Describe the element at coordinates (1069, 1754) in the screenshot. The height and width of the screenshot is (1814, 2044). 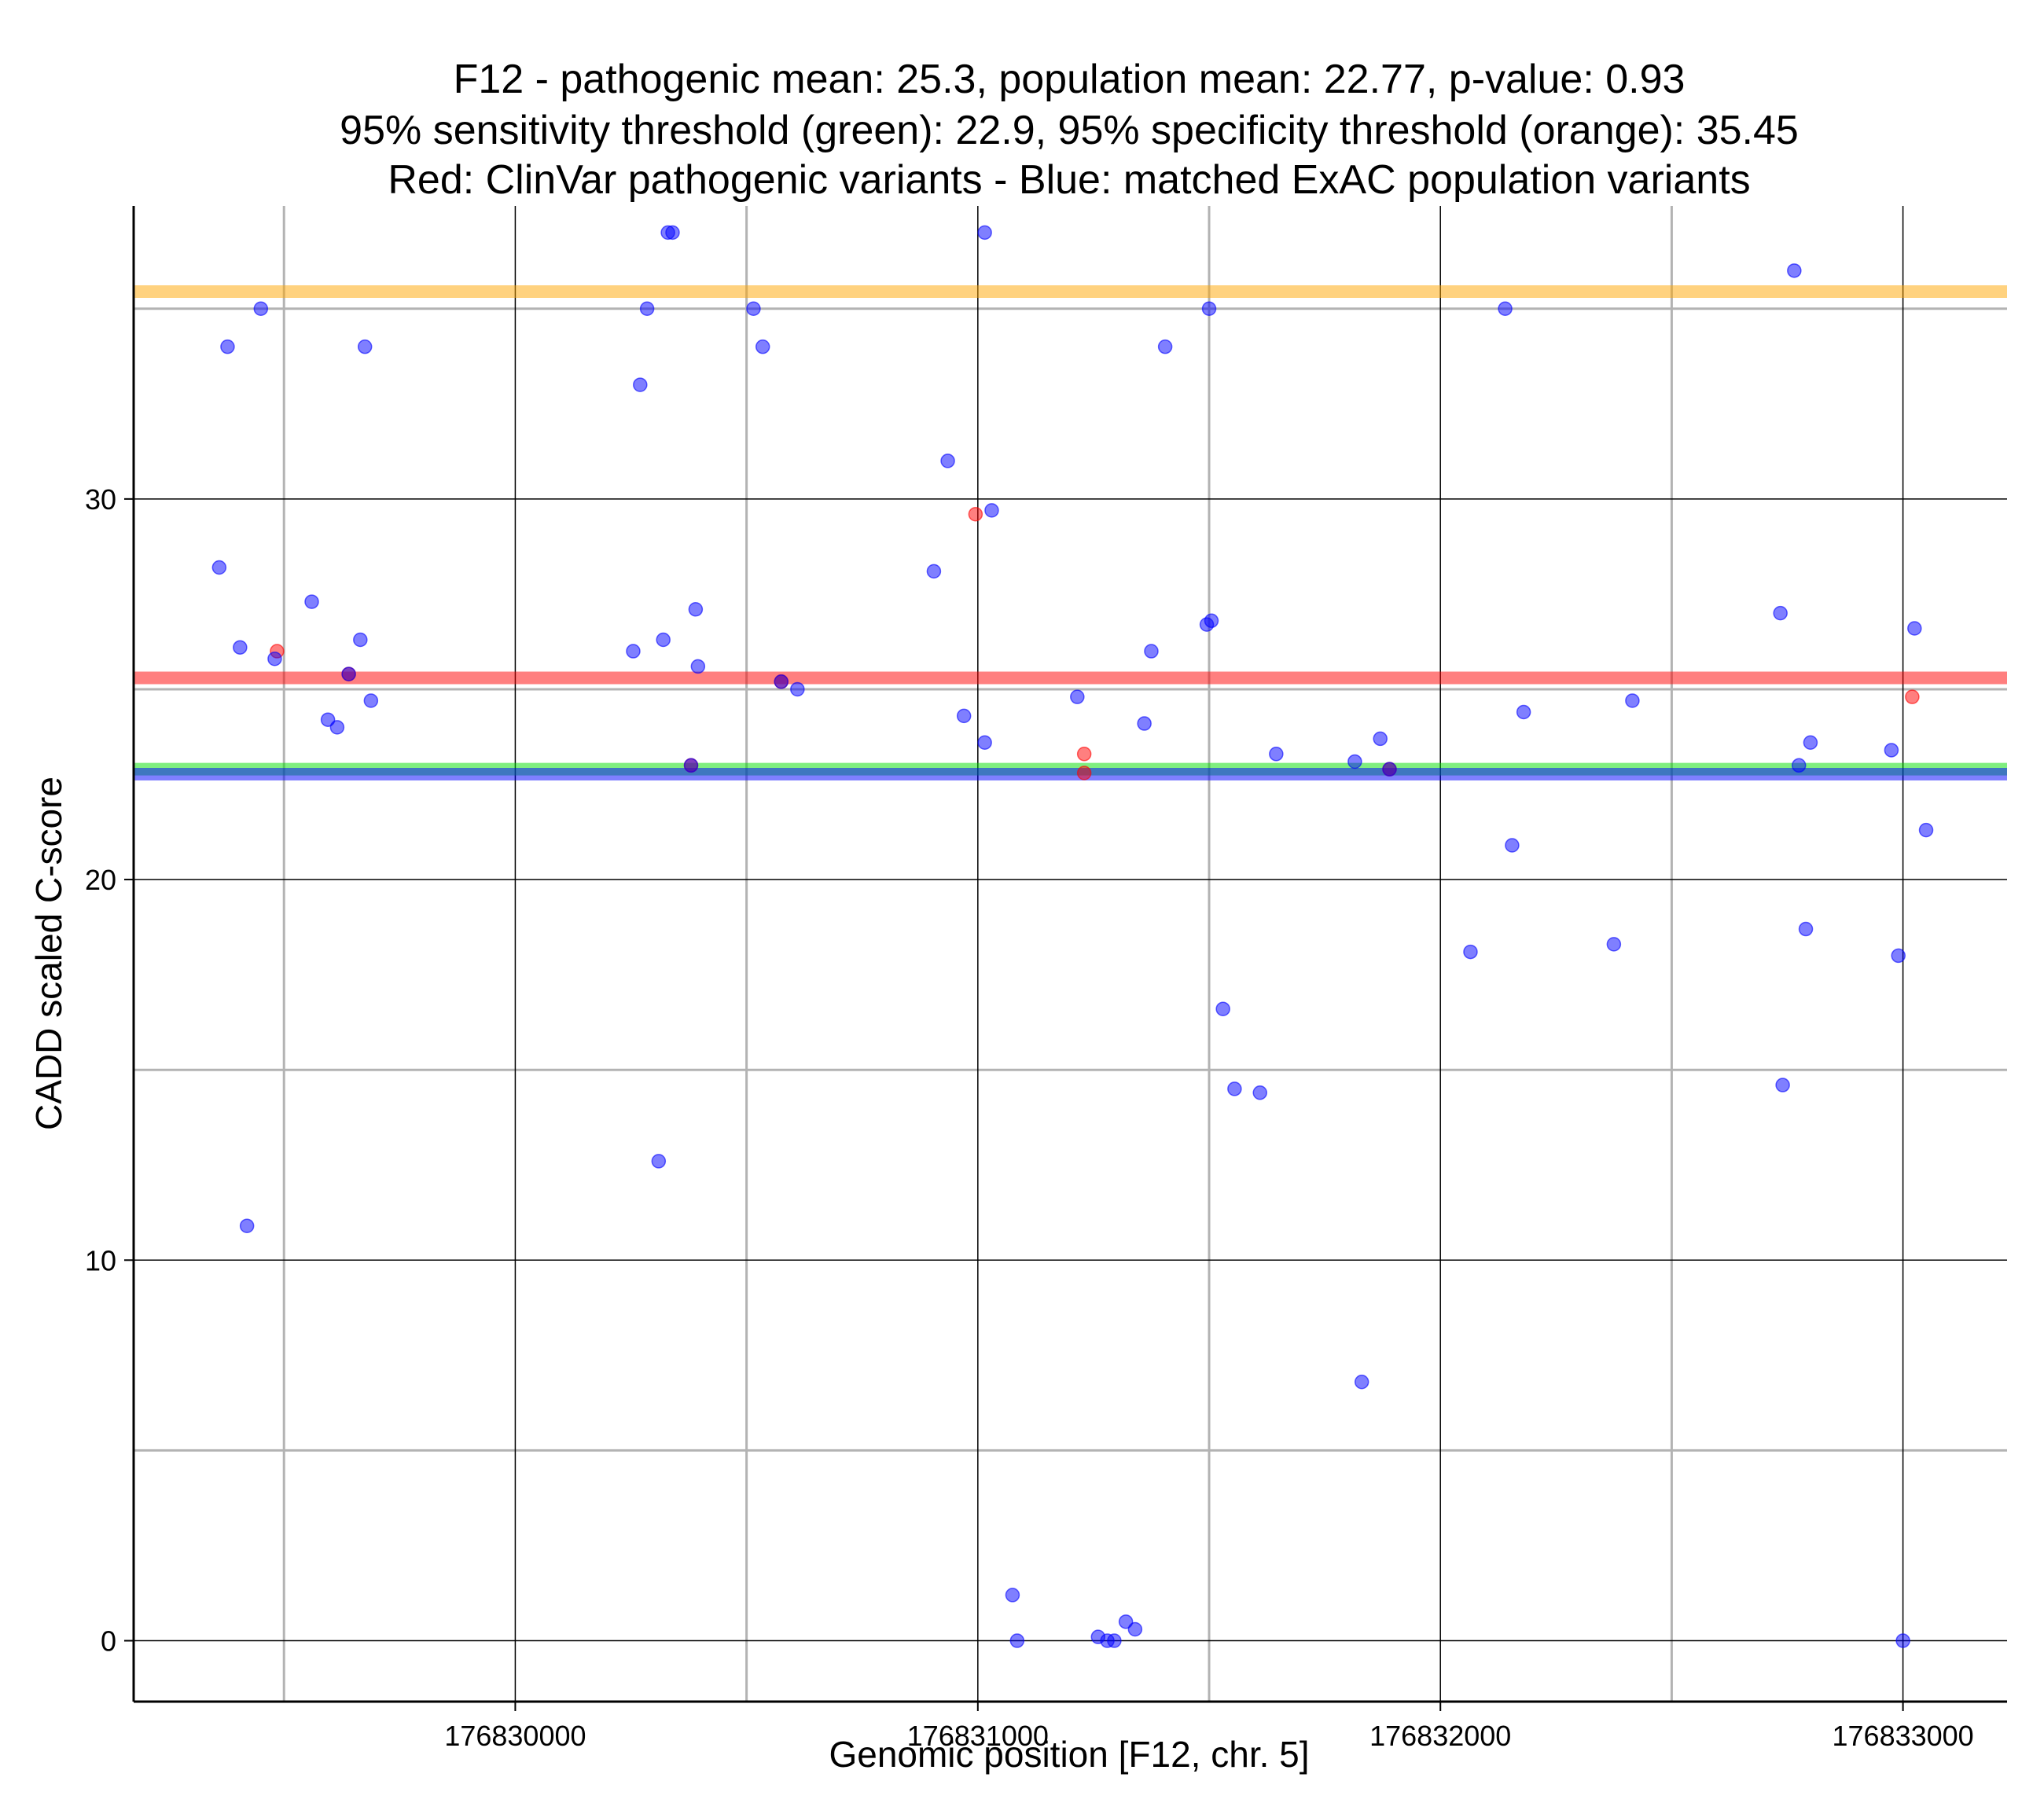
I see `x-axis-title: Genomic position [F12, chr. 5]` at that location.